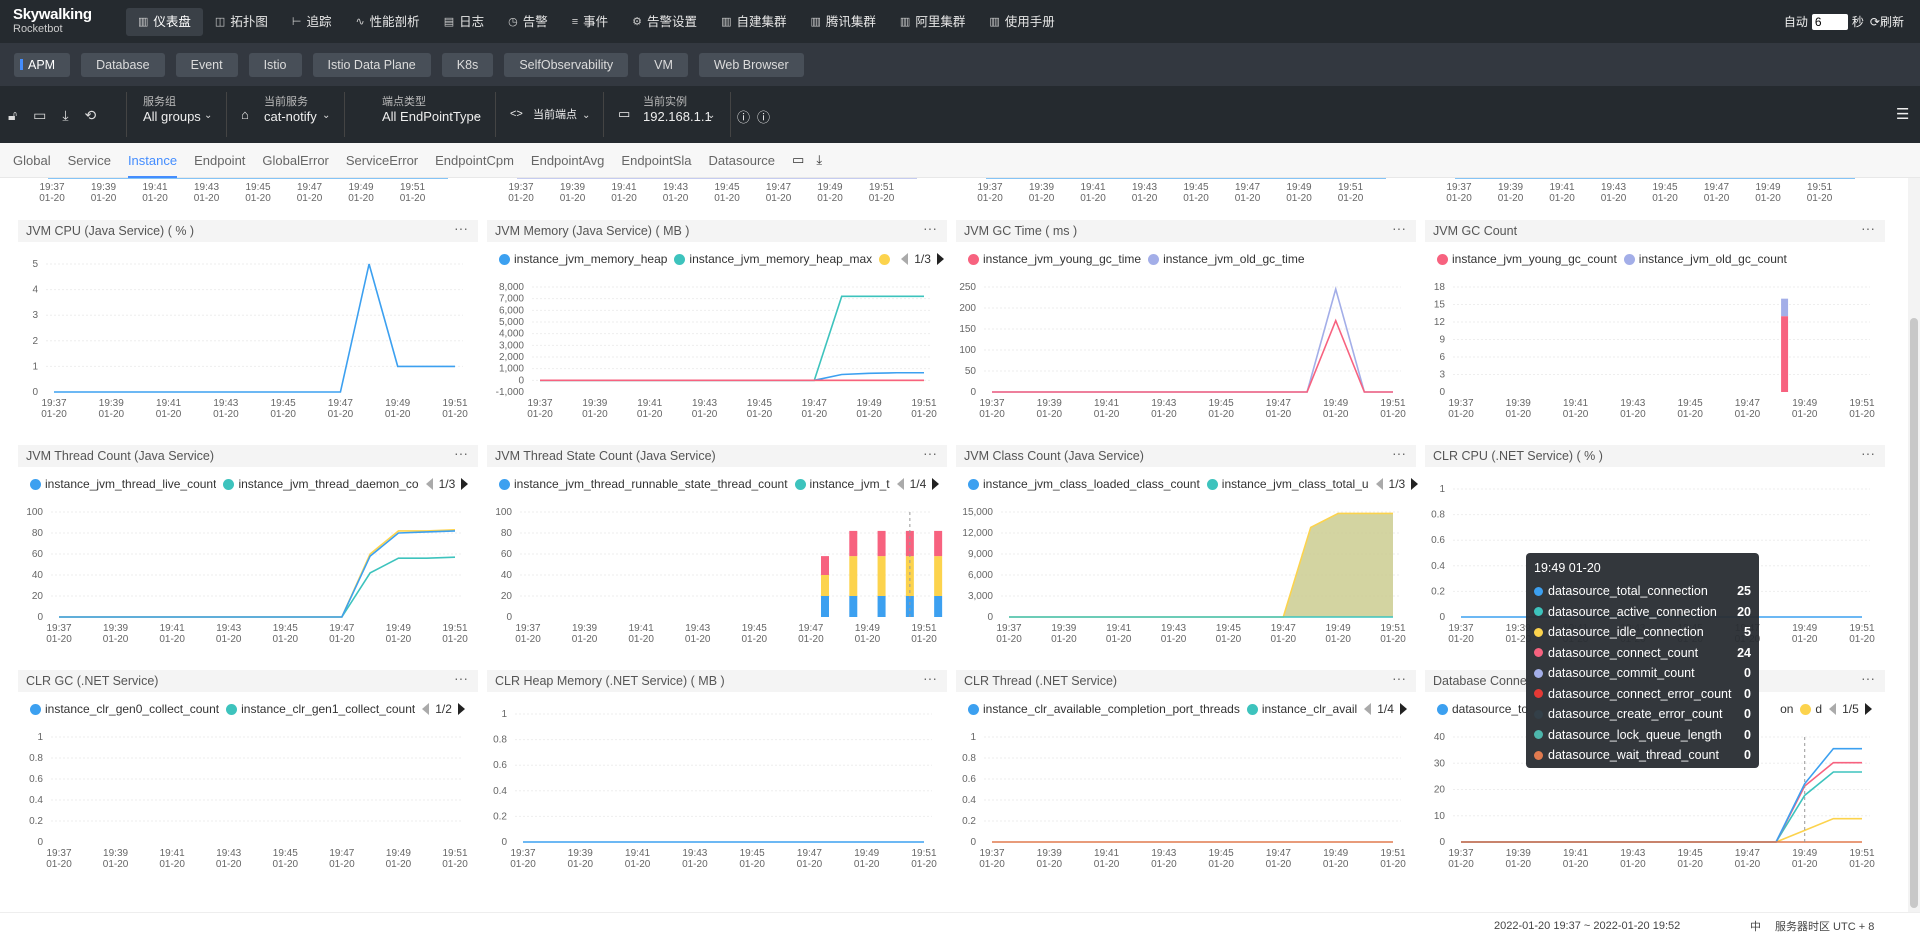 The image size is (1920, 937). What do you see at coordinates (932, 22) in the screenshot?
I see `nav-item-10: ▥ 阿里集群` at bounding box center [932, 22].